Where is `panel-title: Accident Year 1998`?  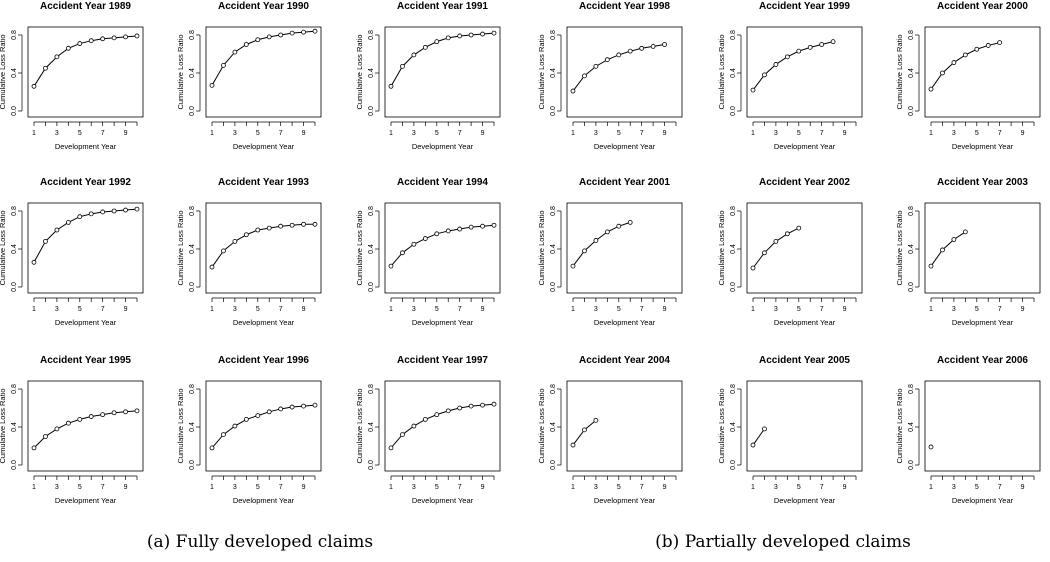
panel-title: Accident Year 1998 is located at coordinates (624, 6).